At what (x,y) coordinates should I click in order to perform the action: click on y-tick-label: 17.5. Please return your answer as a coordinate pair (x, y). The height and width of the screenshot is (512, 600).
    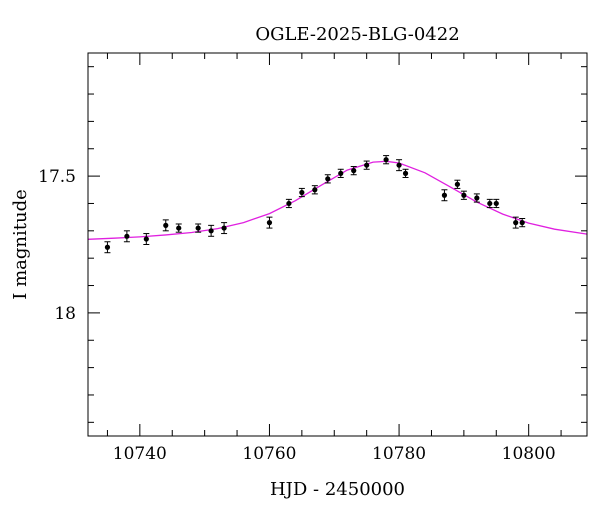
    Looking at the image, I should click on (57, 177).